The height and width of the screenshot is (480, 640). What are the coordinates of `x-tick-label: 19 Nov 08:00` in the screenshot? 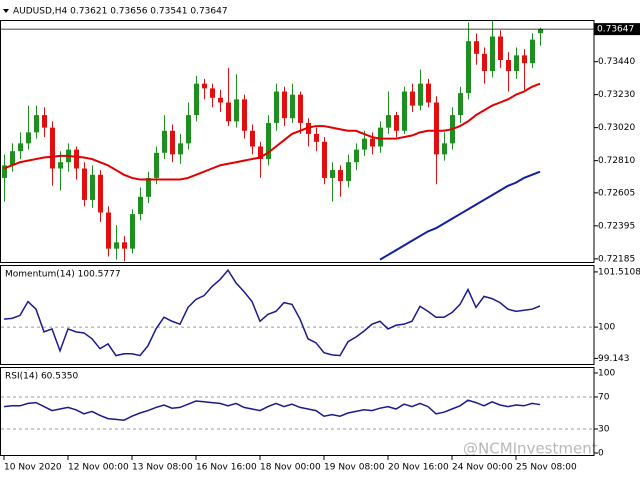 It's located at (354, 468).